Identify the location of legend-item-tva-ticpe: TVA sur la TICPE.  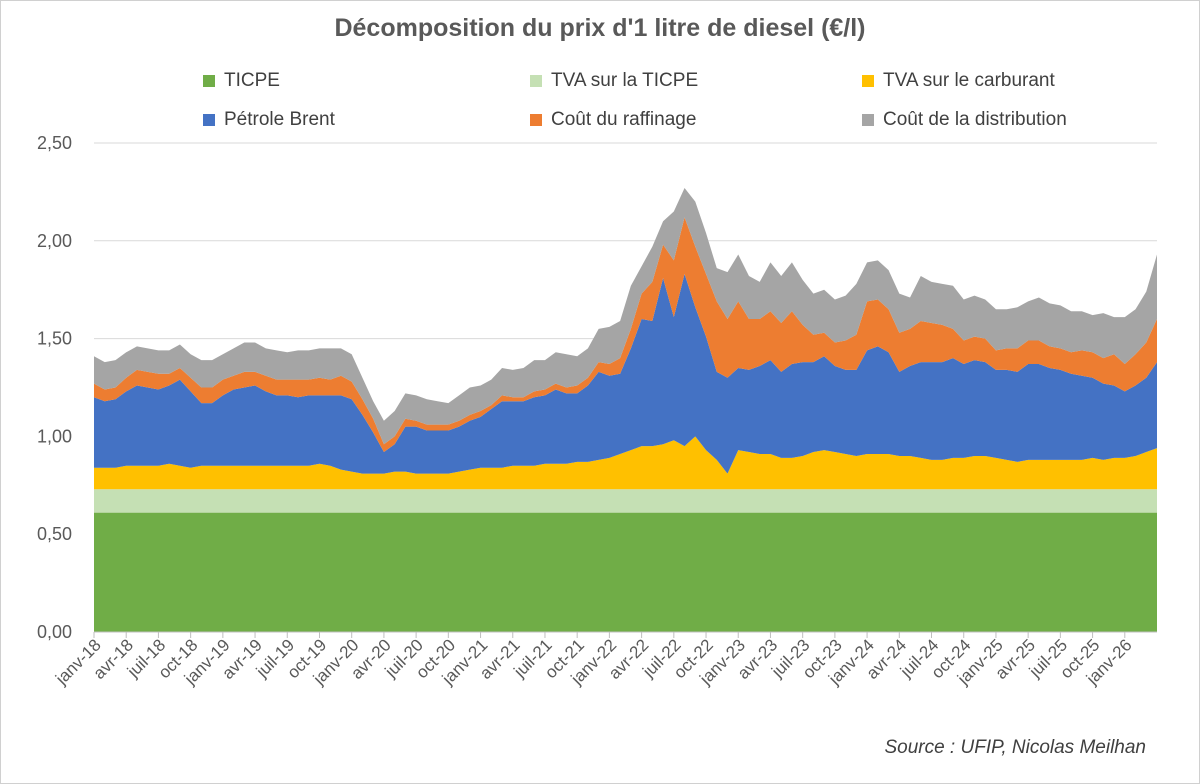
(614, 81).